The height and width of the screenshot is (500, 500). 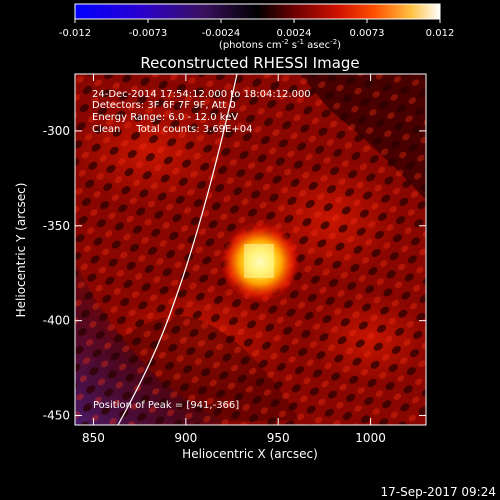 What do you see at coordinates (438, 492) in the screenshot?
I see `timestamp: 17-Sep-2017 09:24` at bounding box center [438, 492].